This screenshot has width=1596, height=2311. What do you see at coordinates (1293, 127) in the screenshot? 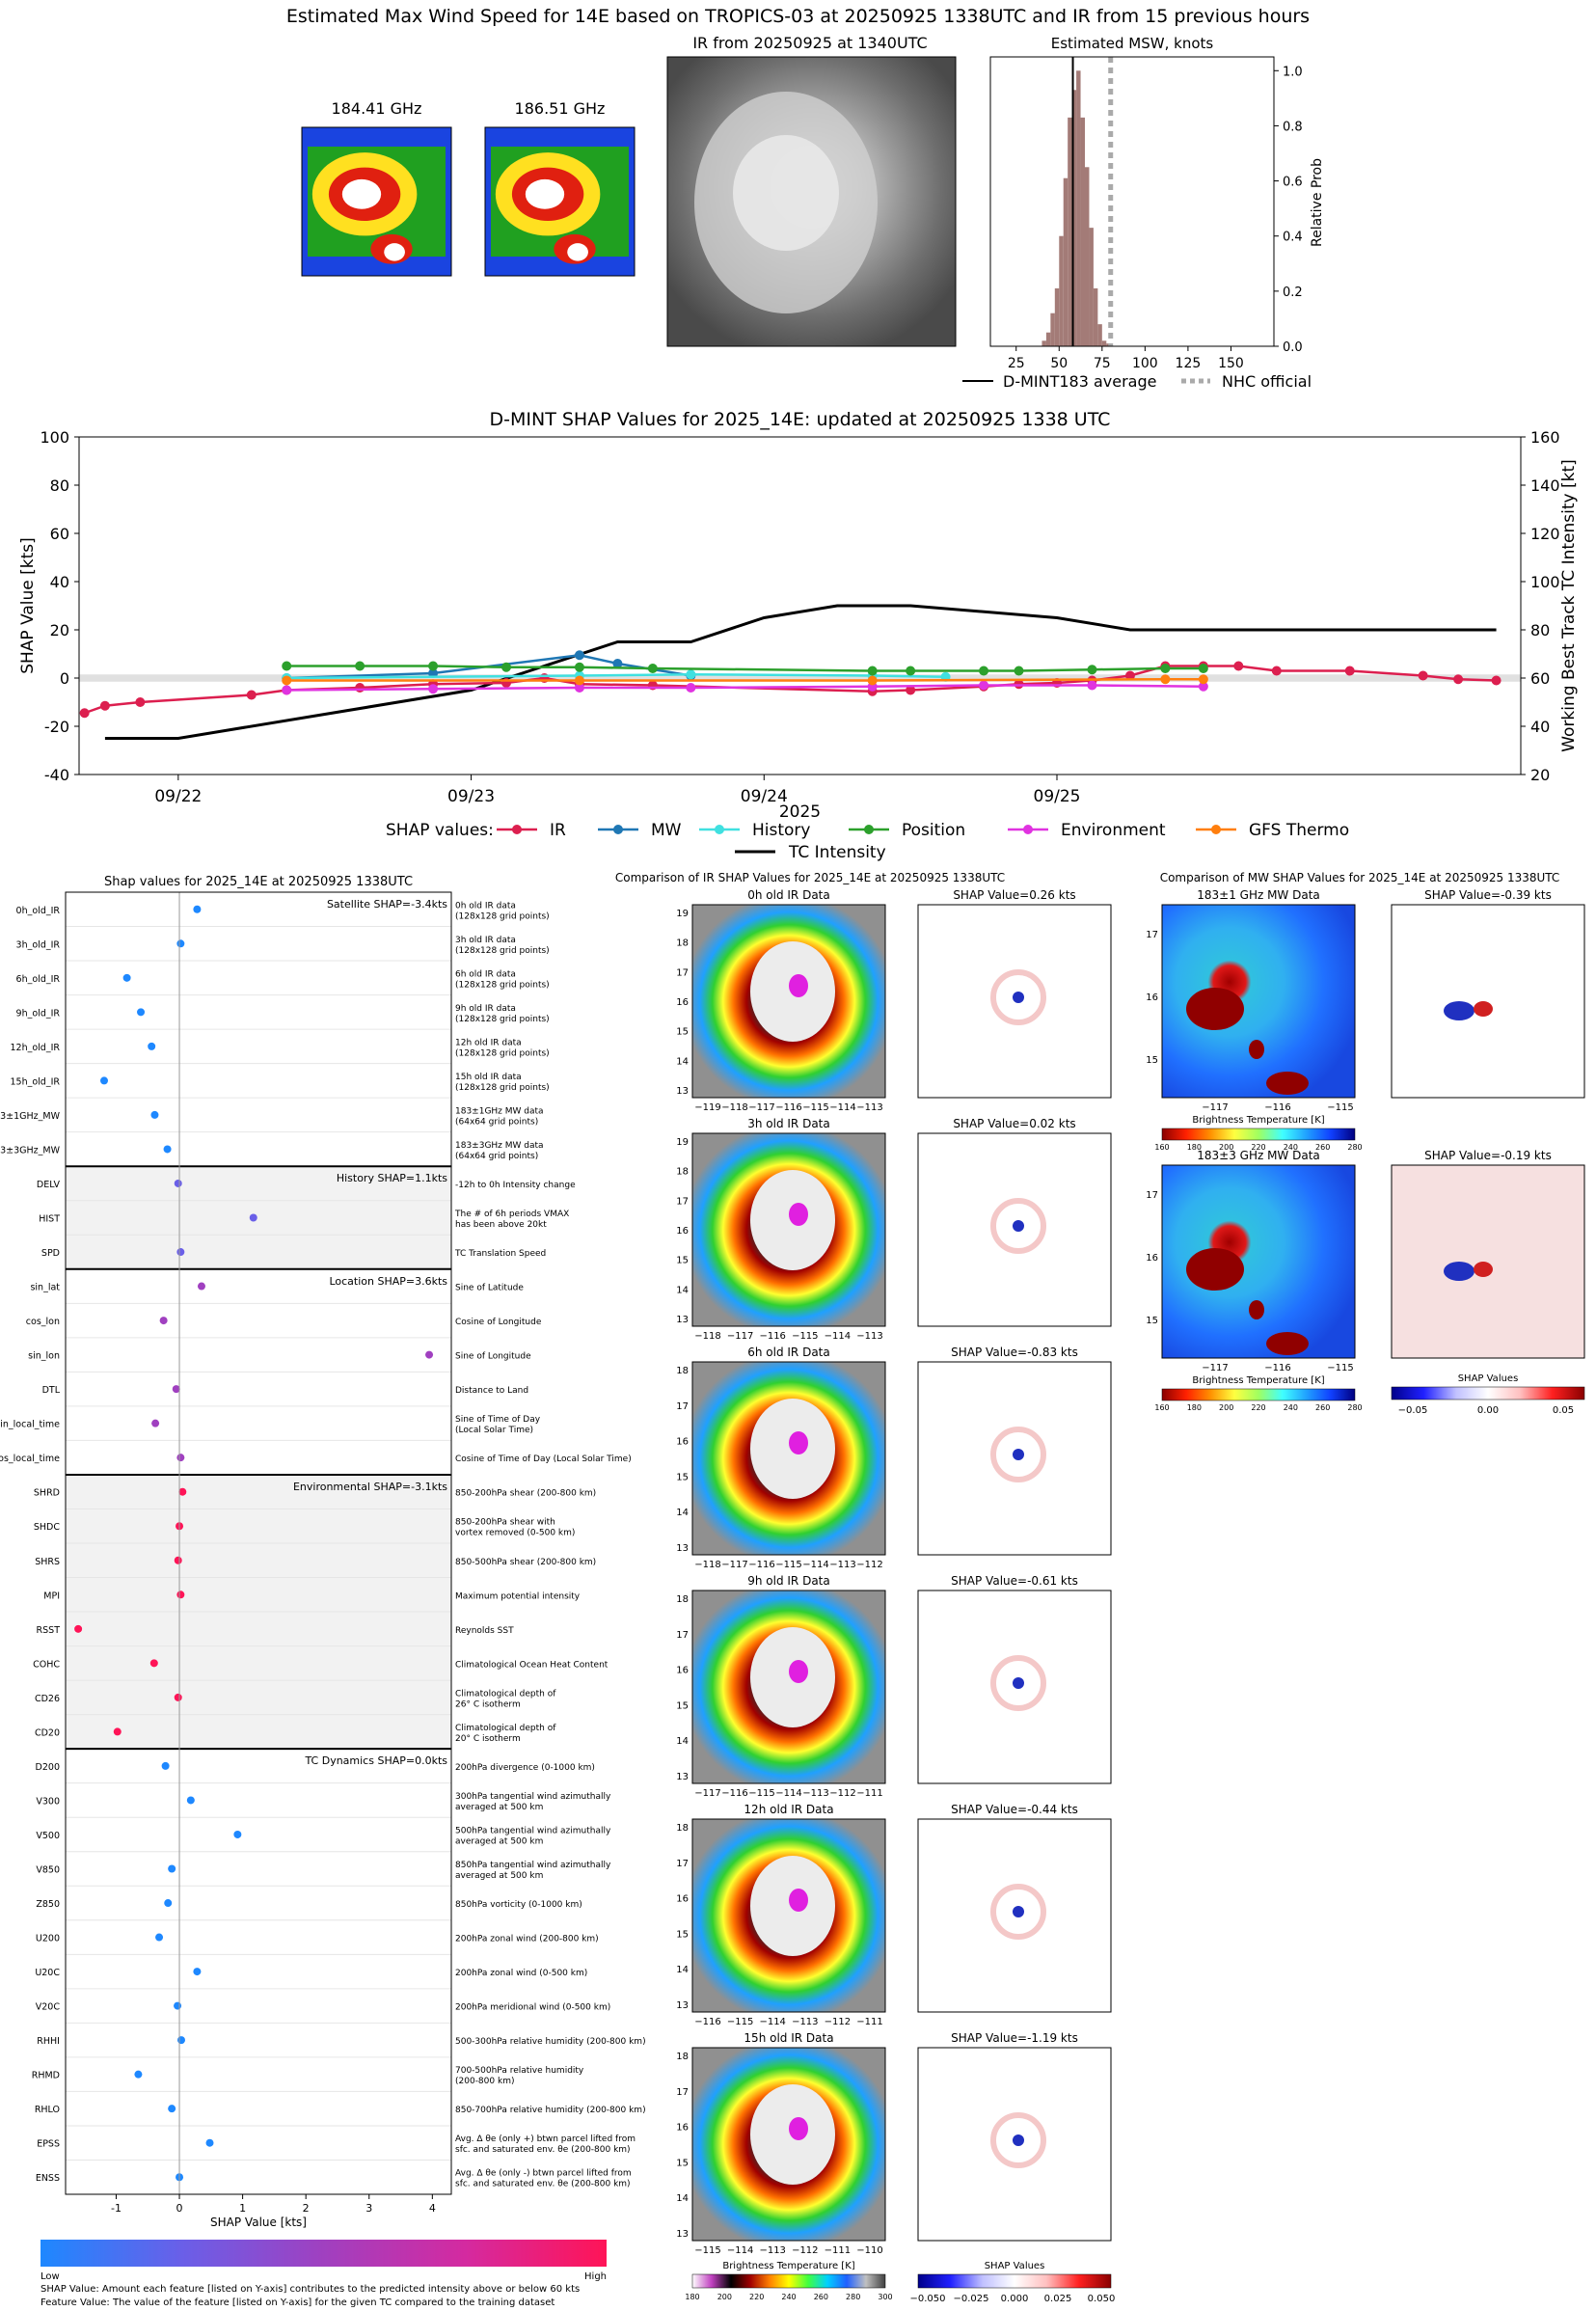
I see `hist-ytick-label: 0.8` at bounding box center [1293, 127].